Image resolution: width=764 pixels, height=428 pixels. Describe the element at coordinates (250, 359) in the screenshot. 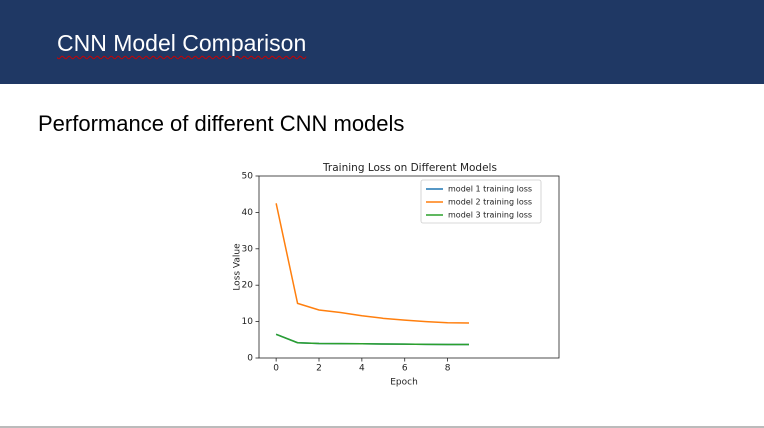

I see `y-tick-label: 0` at that location.